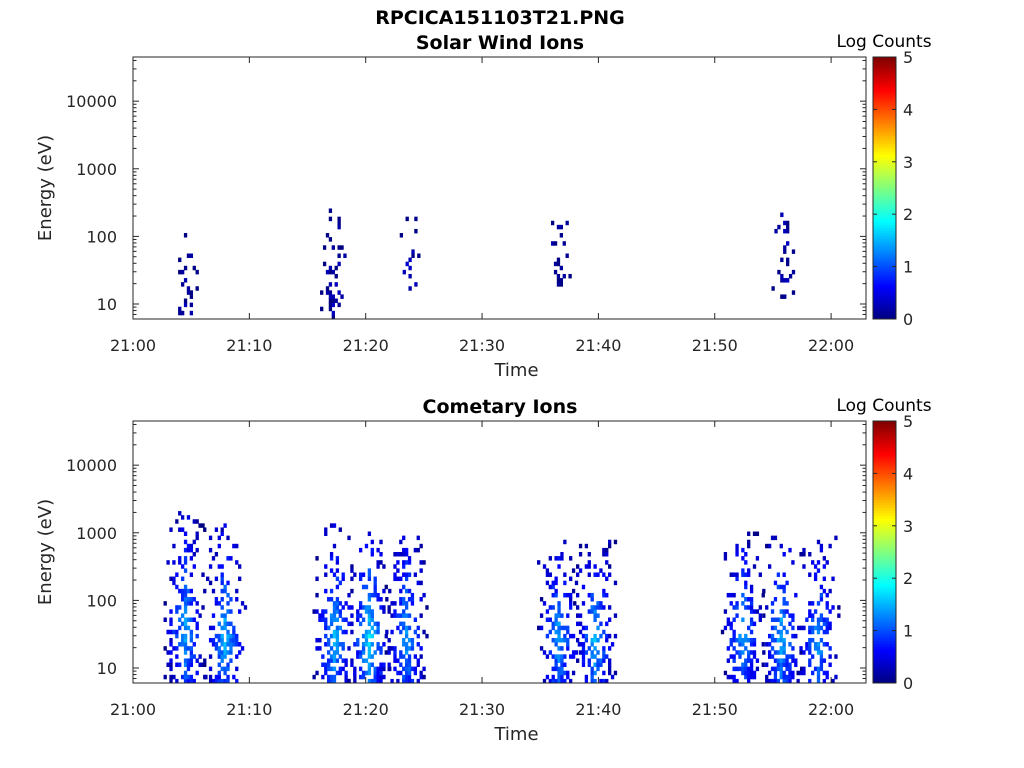 This screenshot has width=1024, height=768. What do you see at coordinates (908, 162) in the screenshot?
I see `colorbar-tick-label: 3` at bounding box center [908, 162].